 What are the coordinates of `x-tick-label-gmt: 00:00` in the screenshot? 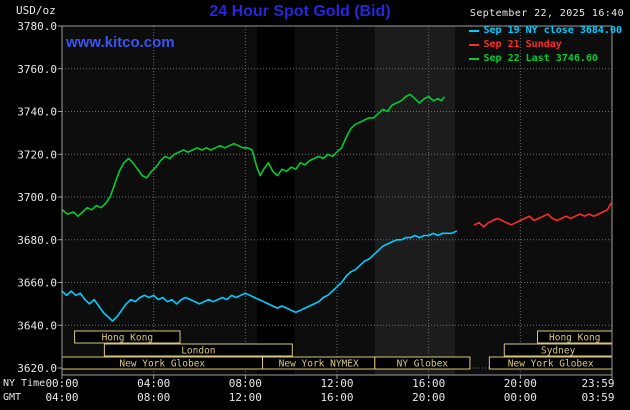 It's located at (520, 397).